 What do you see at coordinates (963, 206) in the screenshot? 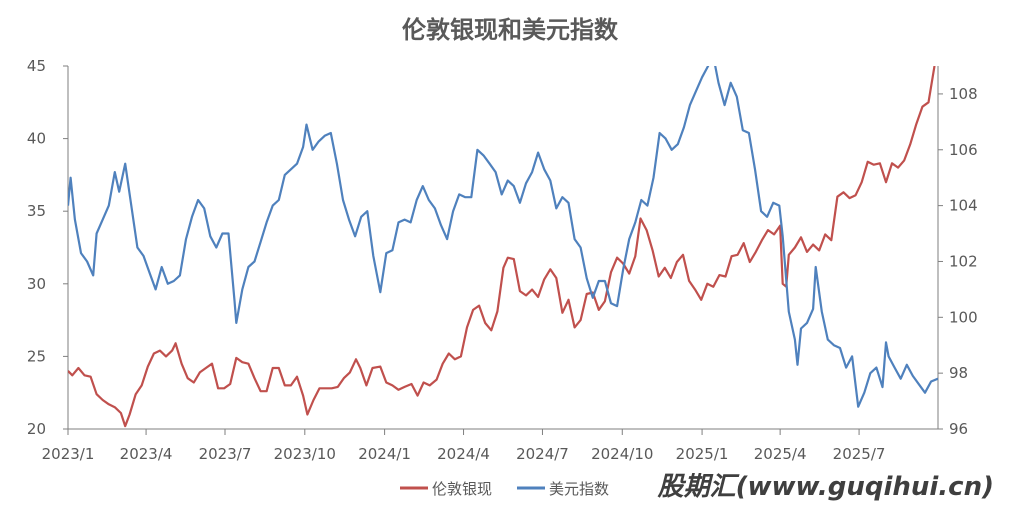
I see `y-right-tick-label: 104` at bounding box center [963, 206].